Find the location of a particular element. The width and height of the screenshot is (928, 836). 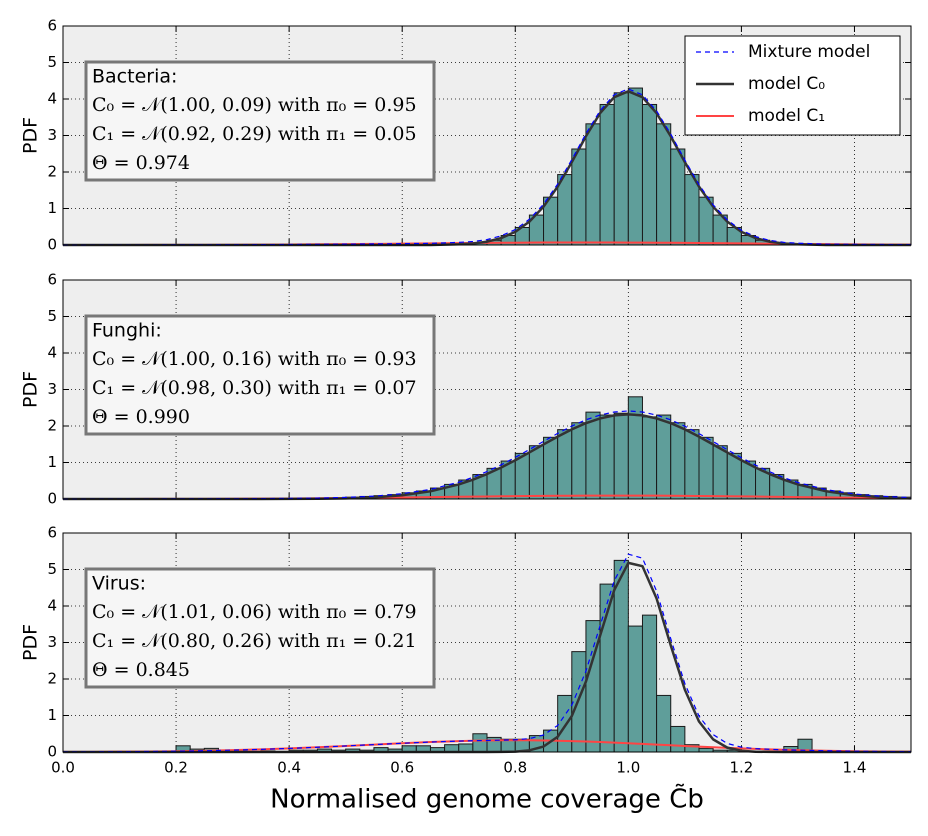

x-tick-label: 0.6 is located at coordinates (402, 768).